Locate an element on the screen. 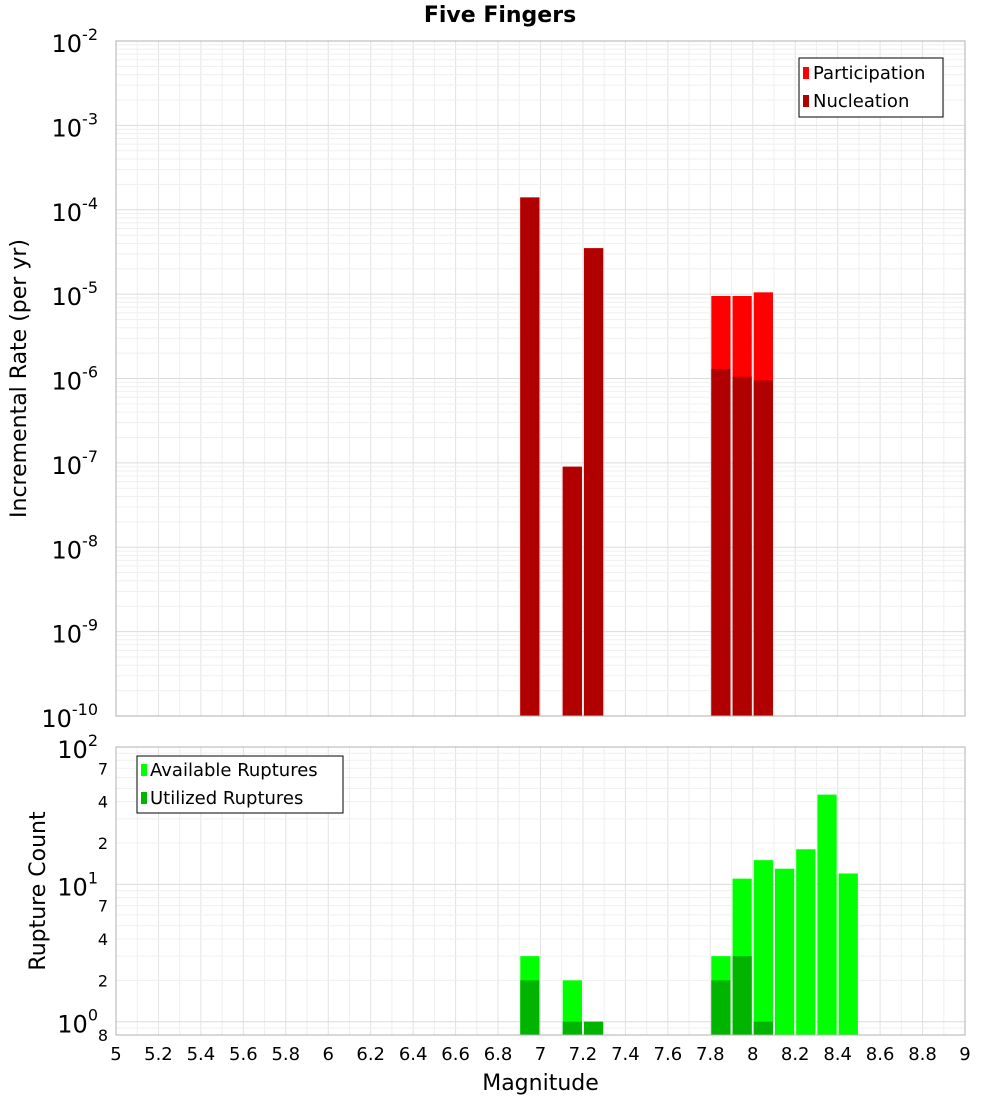  x-tick-label: 9 is located at coordinates (964, 1054).